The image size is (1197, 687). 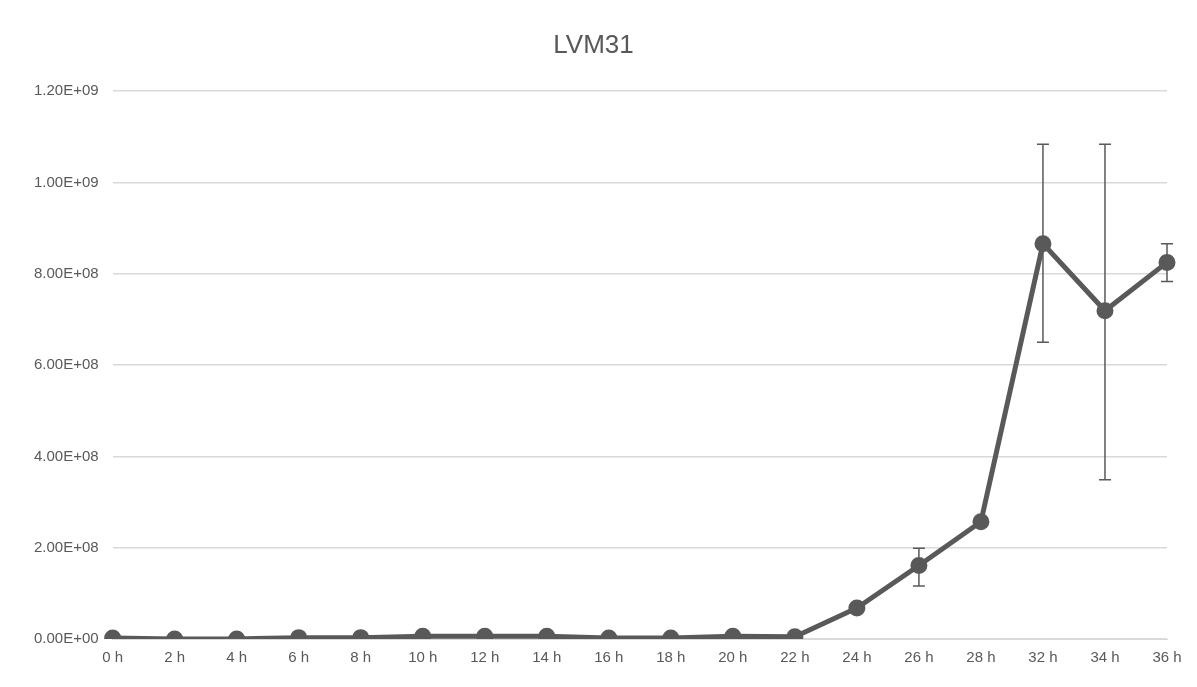 I want to click on x-tick-label: 12 h, so click(x=485, y=657).